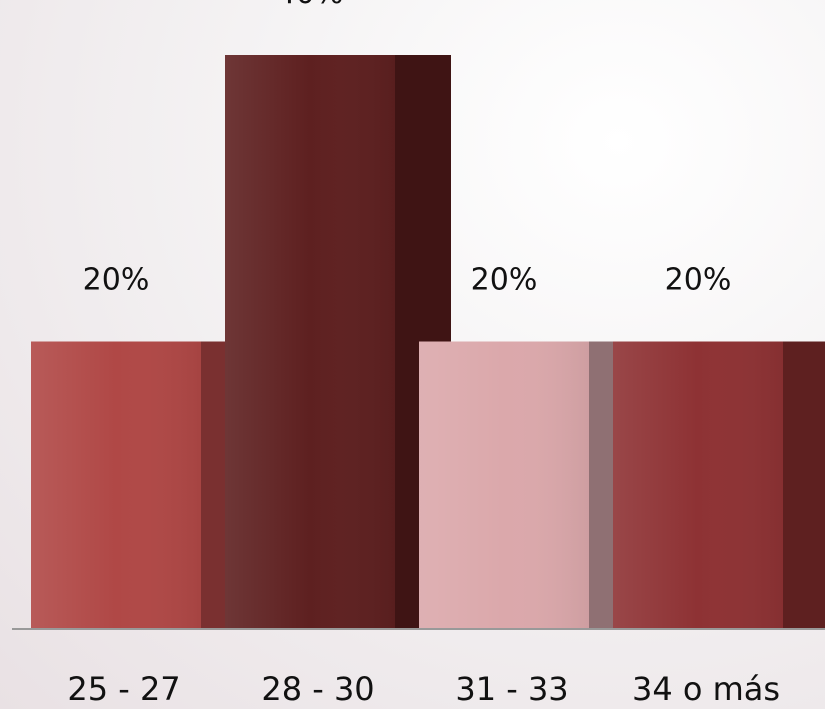  Describe the element at coordinates (123, 689) in the screenshot. I see `x-tick-label: 25 - 27` at that location.